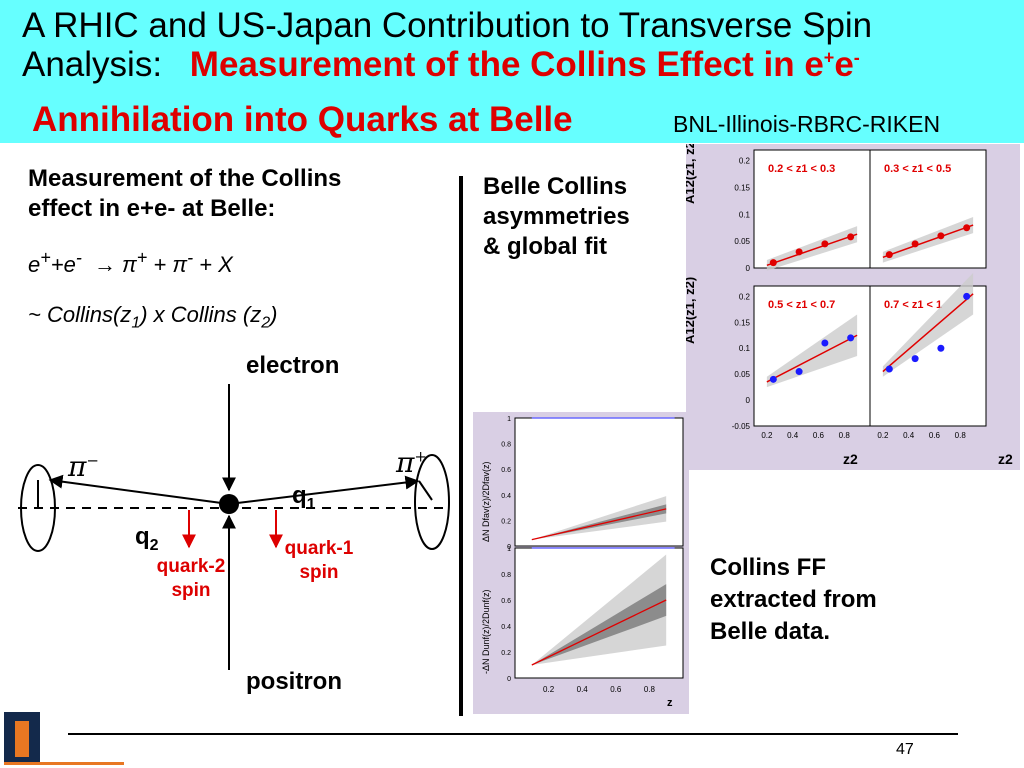 This screenshot has height=768, width=1024. What do you see at coordinates (513, 734) in the screenshot?
I see `footer-rule` at bounding box center [513, 734].